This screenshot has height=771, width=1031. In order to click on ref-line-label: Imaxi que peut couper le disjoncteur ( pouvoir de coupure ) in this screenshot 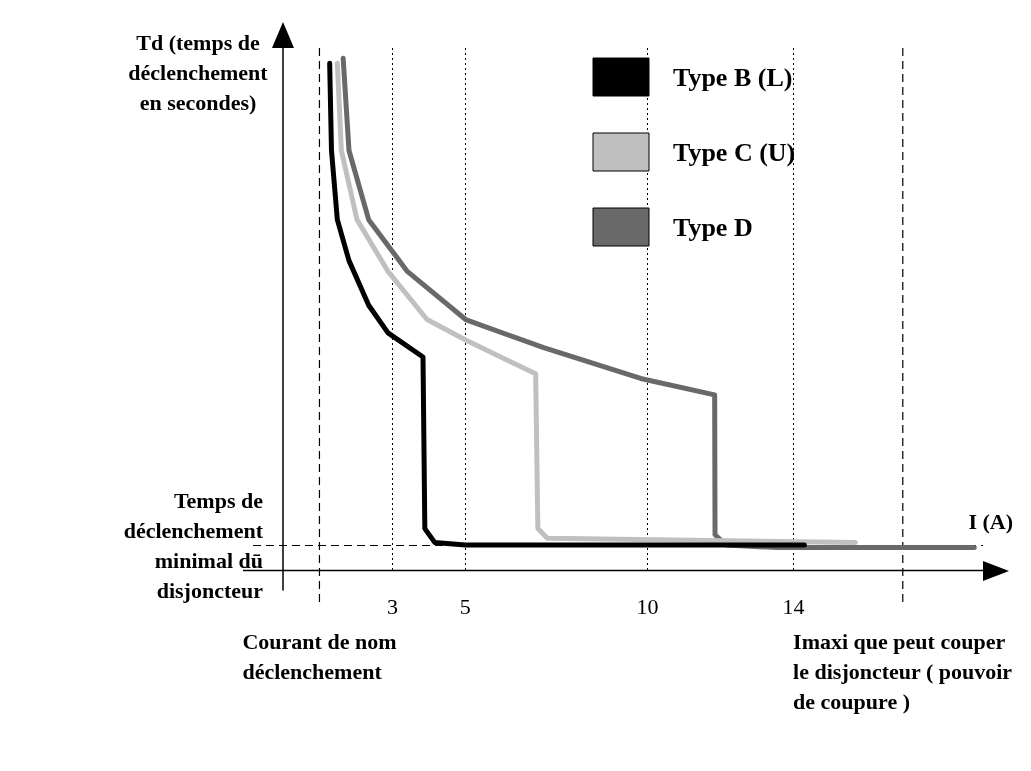, I will do `click(903, 671)`.